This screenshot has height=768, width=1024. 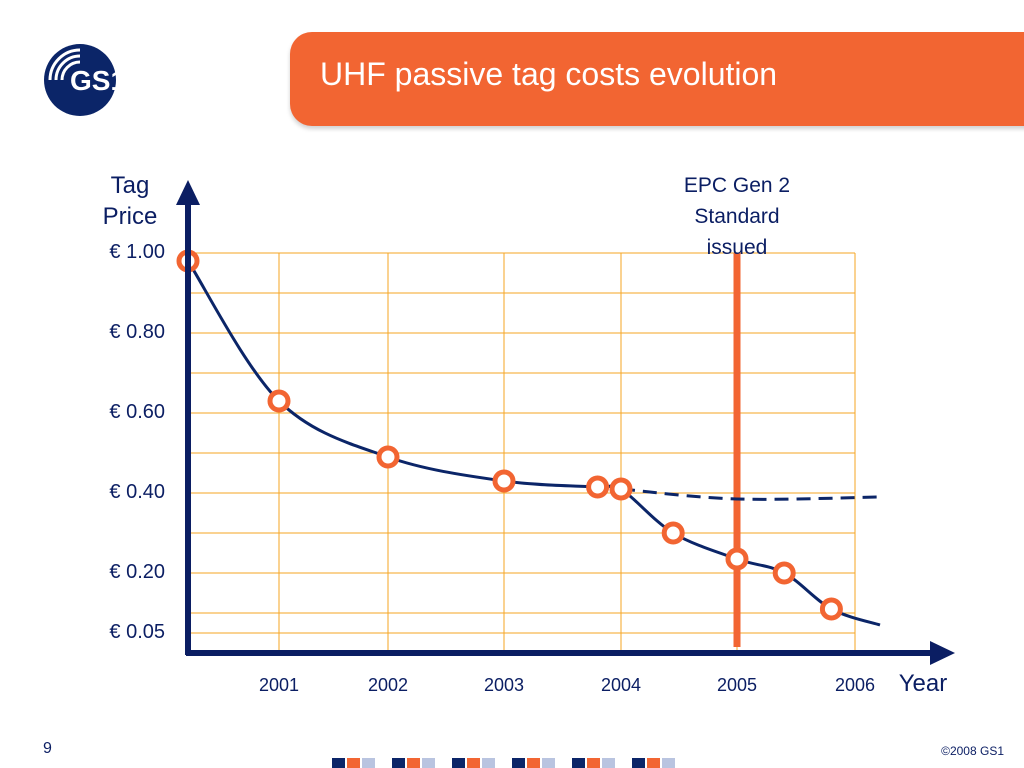 What do you see at coordinates (511, 763) in the screenshot?
I see `footer-stripes` at bounding box center [511, 763].